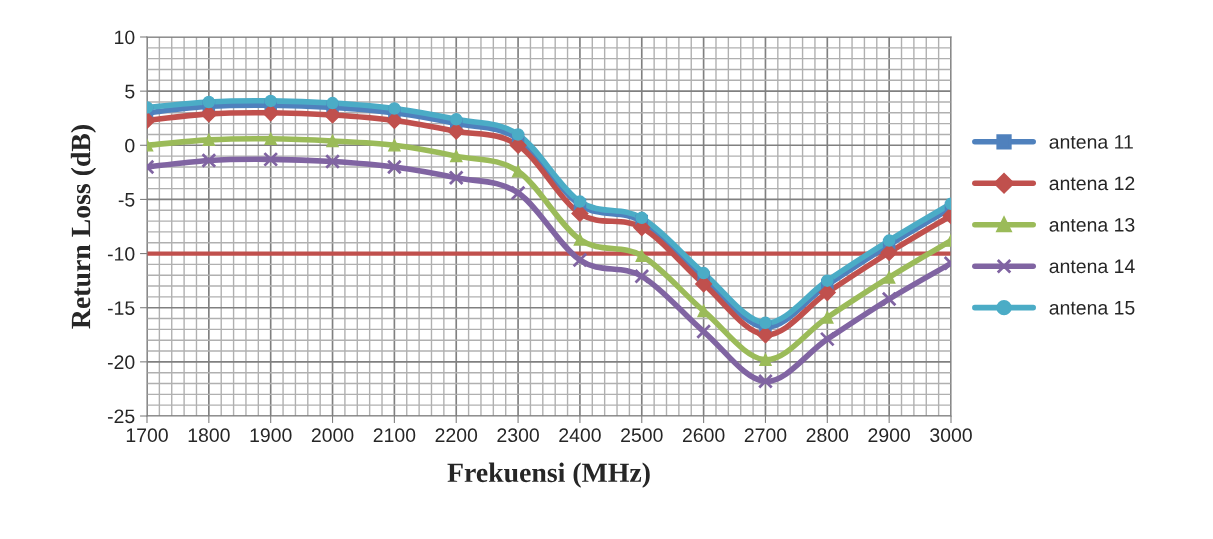  Describe the element at coordinates (271, 435) in the screenshot. I see `x-tick-label: 1900` at that location.